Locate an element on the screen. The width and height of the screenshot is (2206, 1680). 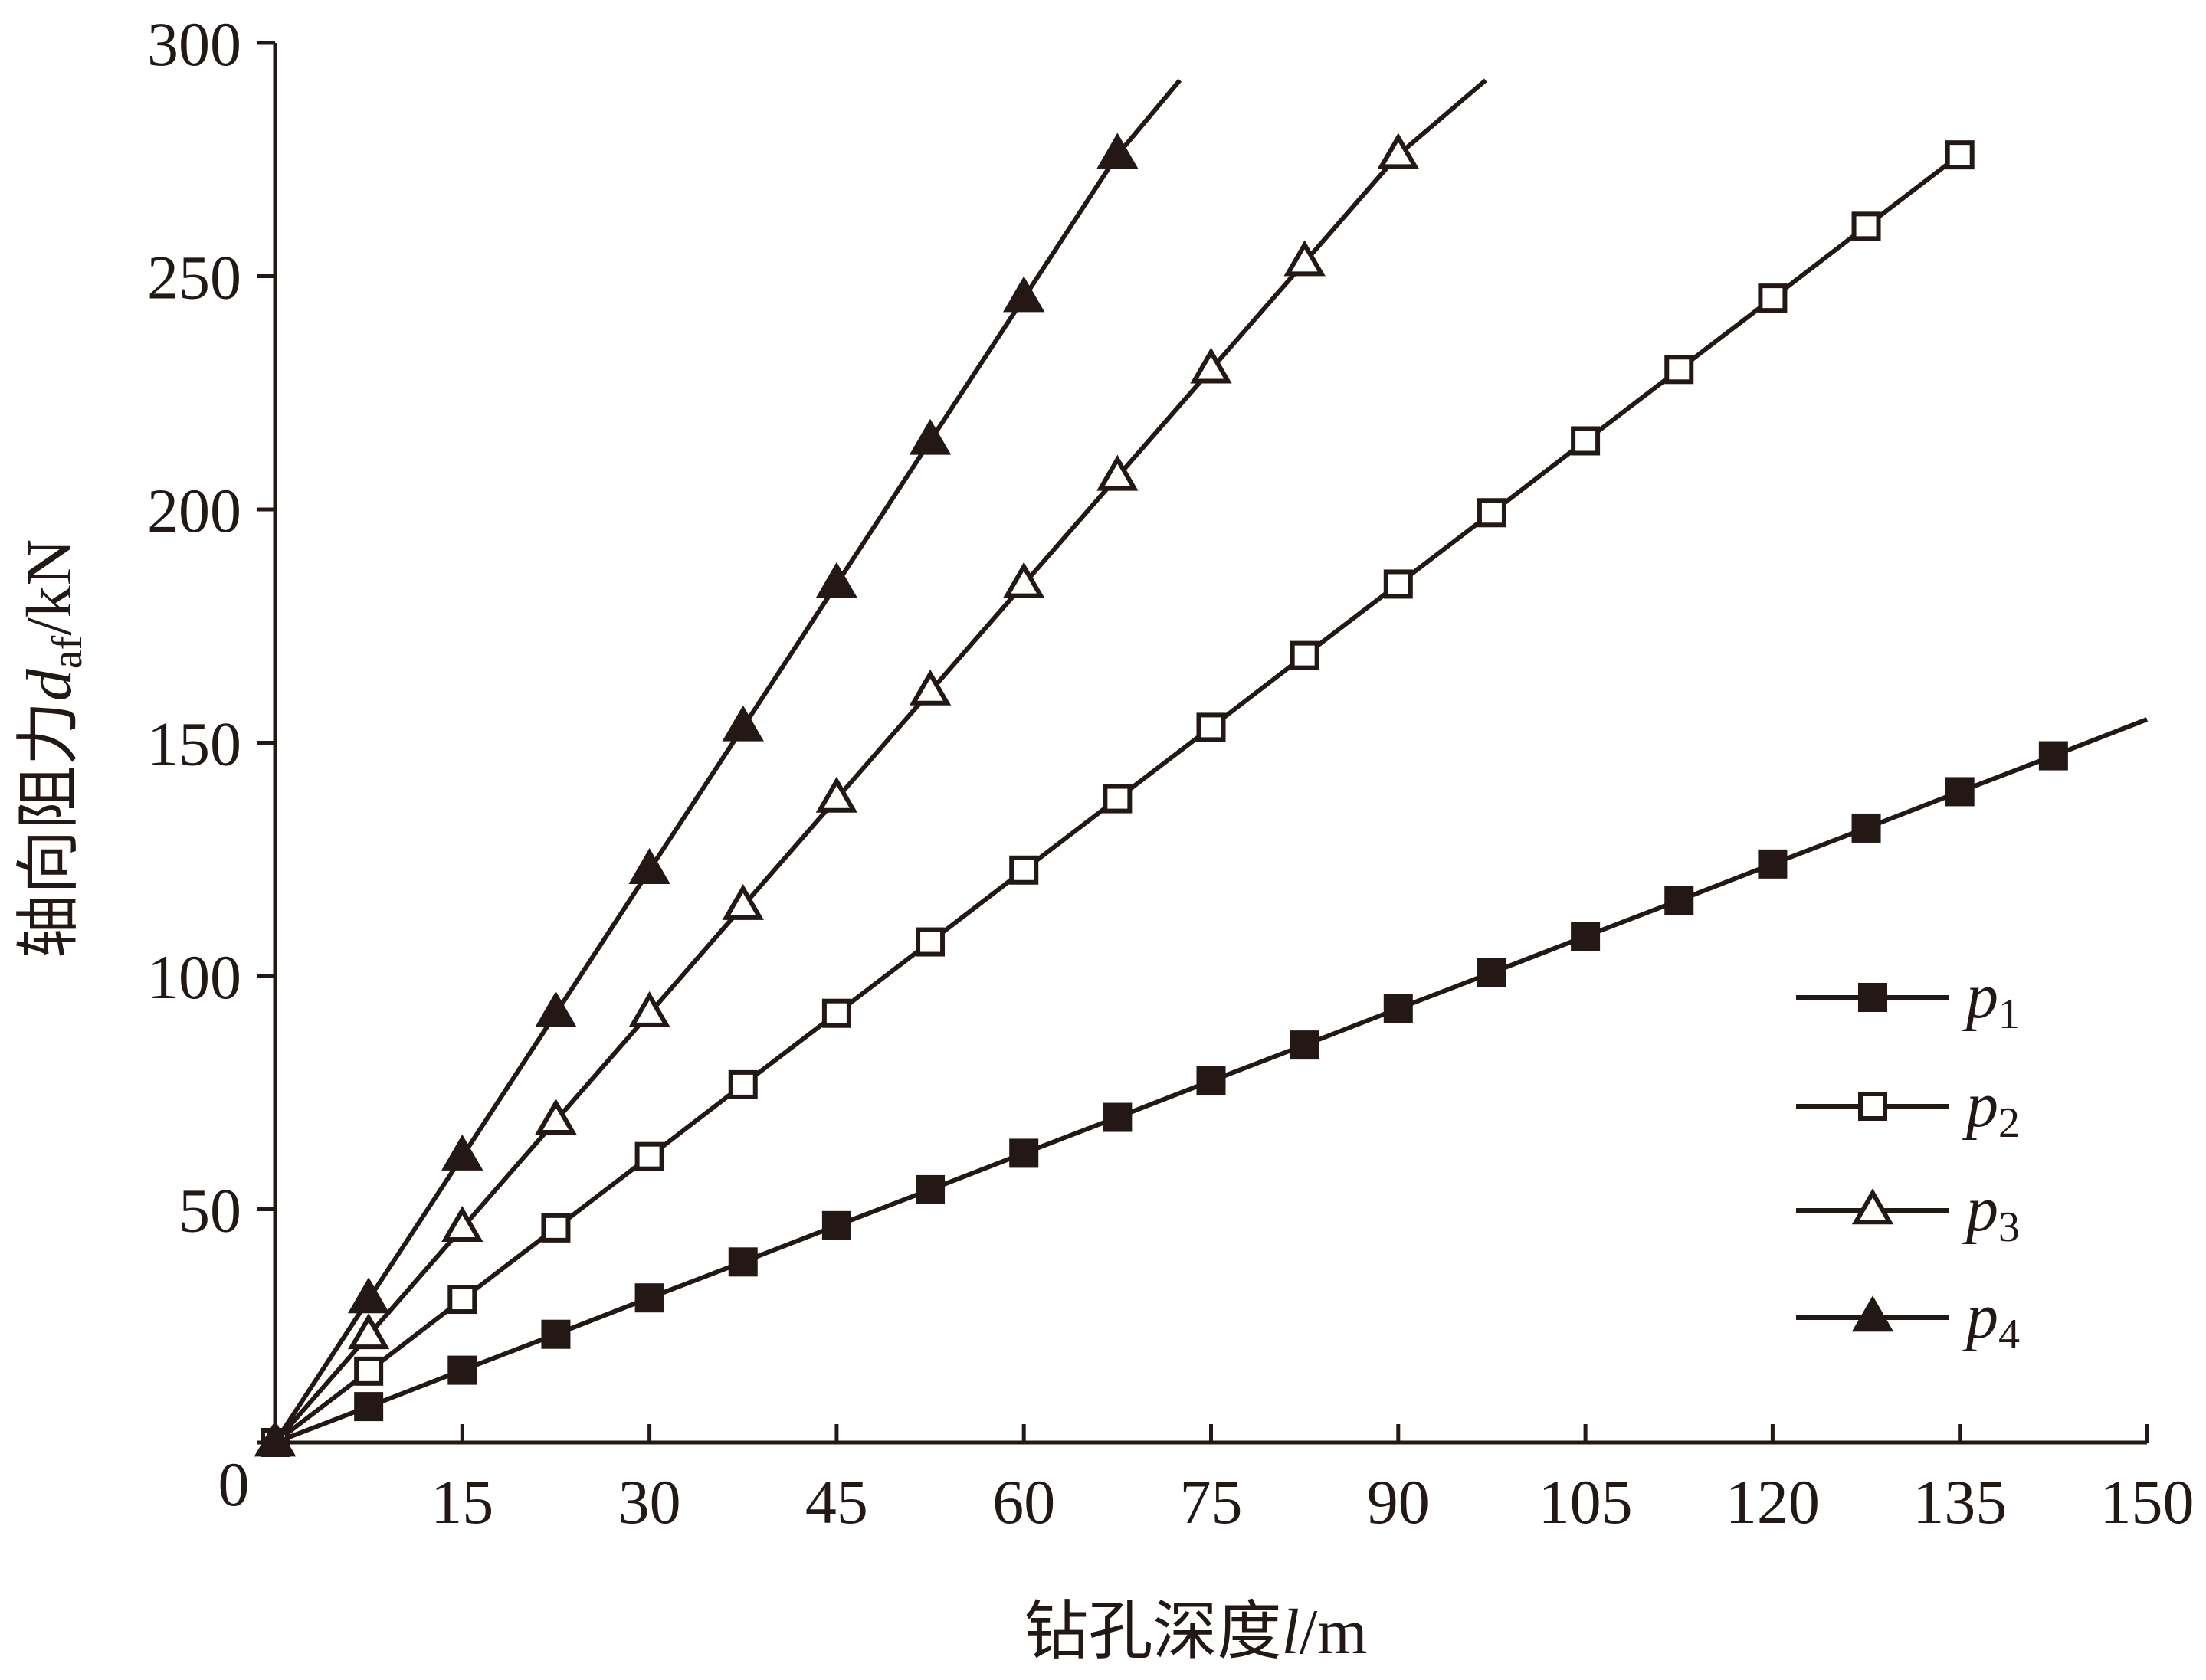
y-axis-ticks: 50 100 150 200 250 300 is located at coordinates (211, 727).